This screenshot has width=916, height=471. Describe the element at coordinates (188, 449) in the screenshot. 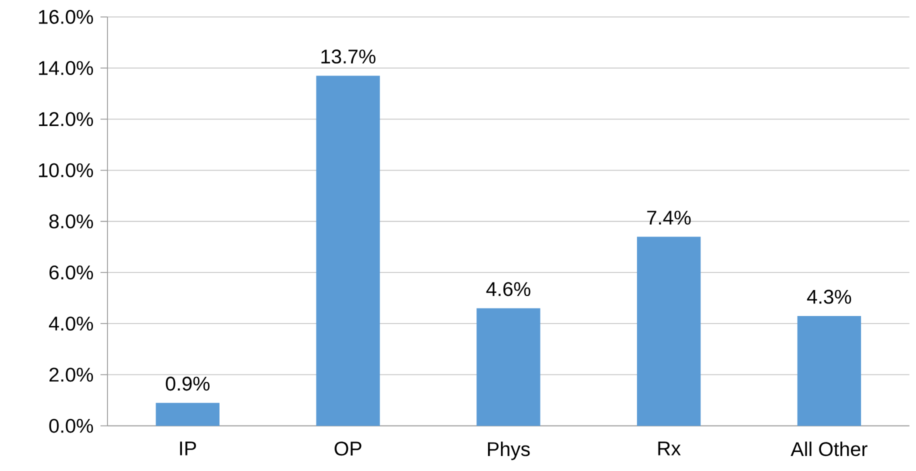

I see `x-tick-label: IP` at that location.